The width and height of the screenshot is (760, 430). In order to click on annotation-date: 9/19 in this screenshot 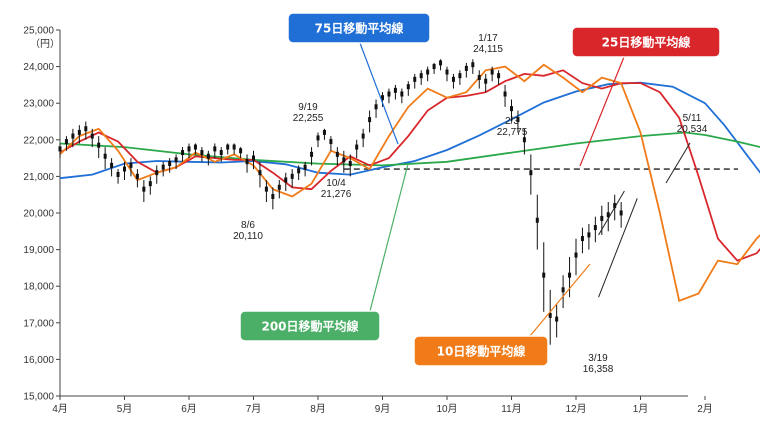, I will do `click(308, 107)`.